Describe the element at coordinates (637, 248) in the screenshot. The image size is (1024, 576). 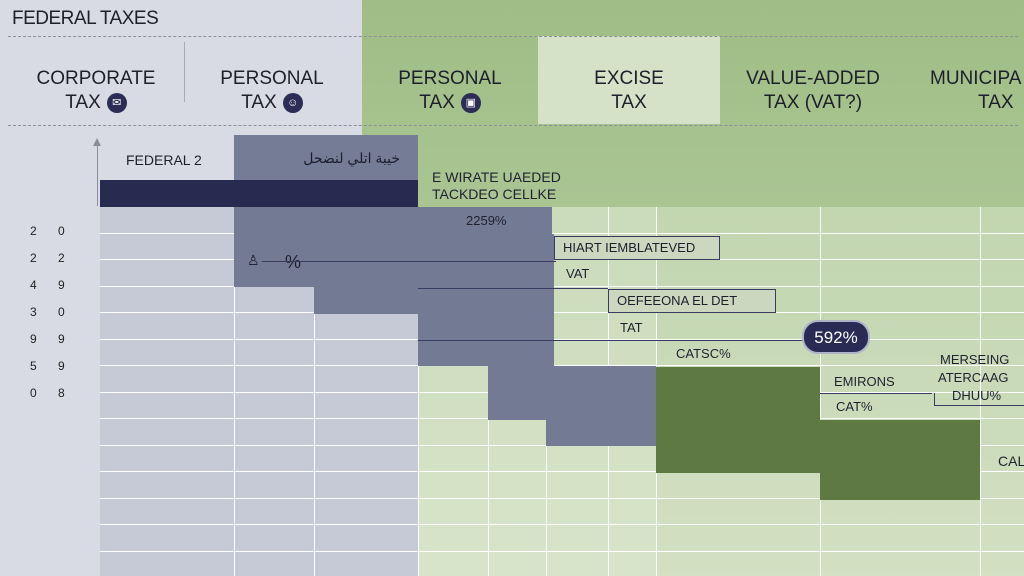
I see `annotation-hiart-box: HIART IEMBLATEVED` at that location.